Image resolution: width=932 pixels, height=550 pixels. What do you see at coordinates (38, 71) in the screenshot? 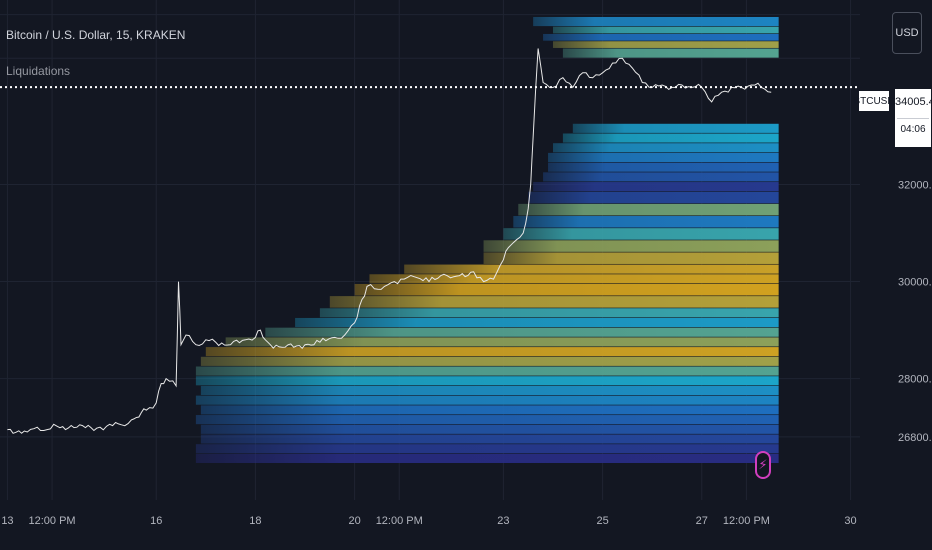
I see `indicator-name: Liquidations` at bounding box center [38, 71].